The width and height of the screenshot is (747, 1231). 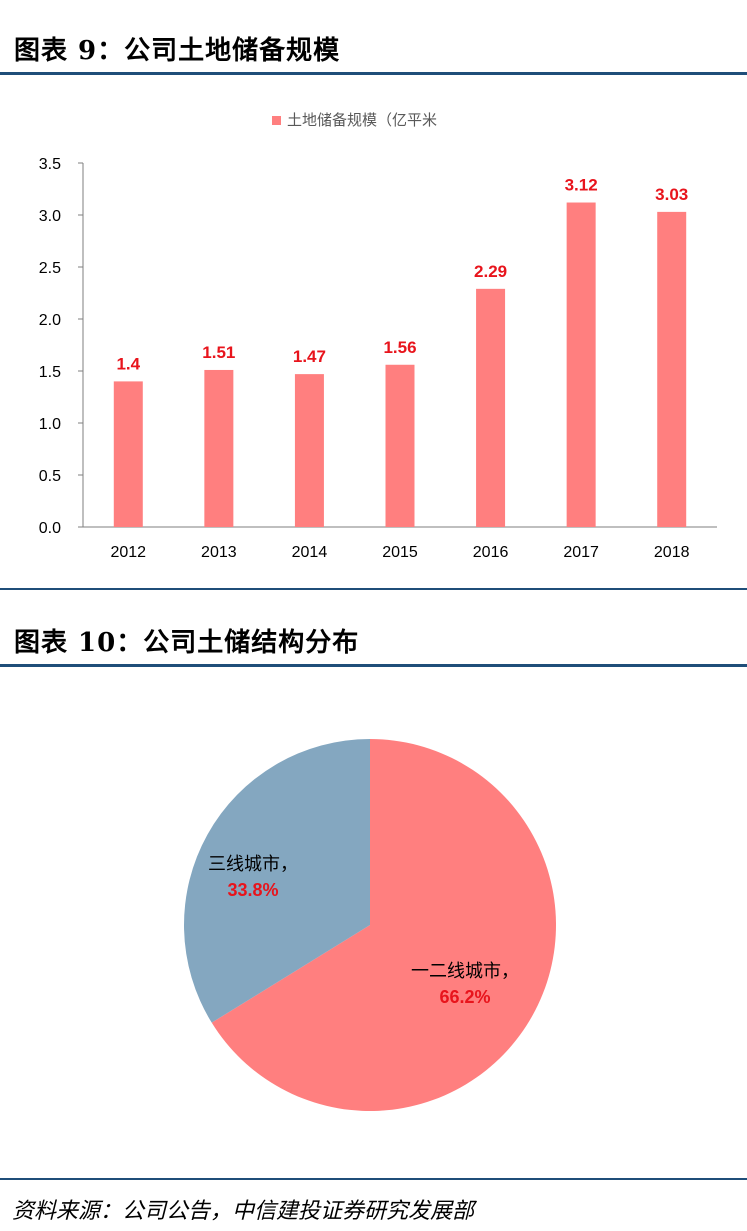 What do you see at coordinates (50, 528) in the screenshot?
I see `y-tick-label: 0.0` at bounding box center [50, 528].